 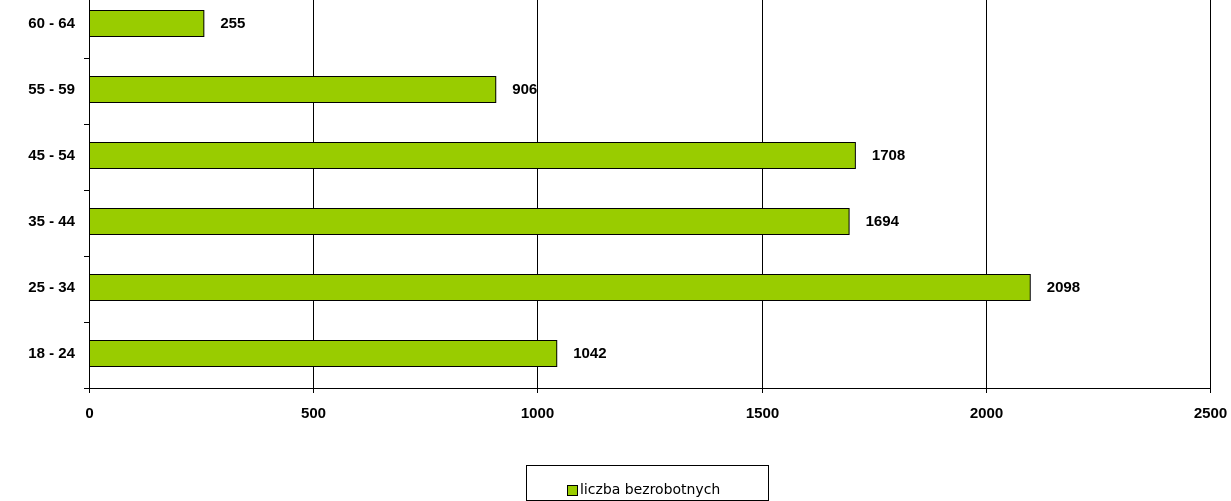 What do you see at coordinates (51, 155) in the screenshot?
I see `category-label: 45 - 54` at bounding box center [51, 155].